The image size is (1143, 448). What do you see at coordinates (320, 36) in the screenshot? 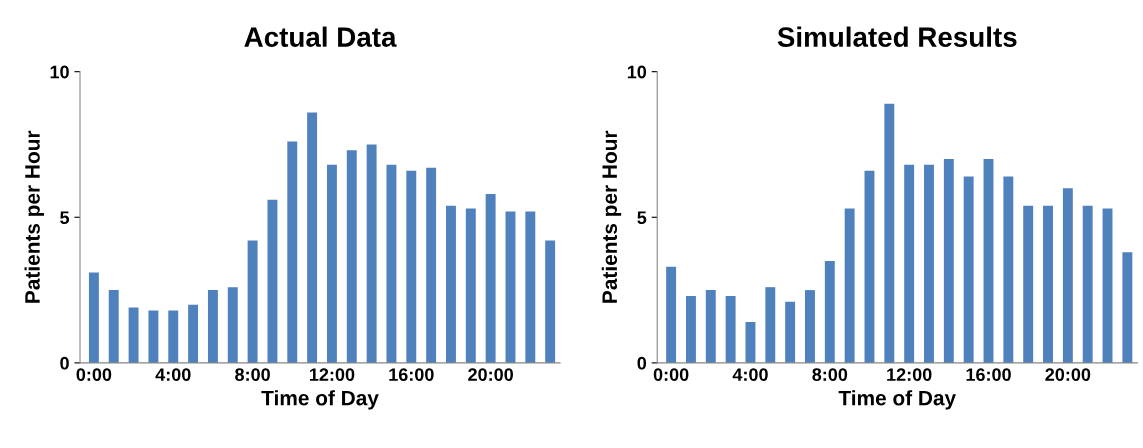
I see `chart-title: Actual Data` at bounding box center [320, 36].